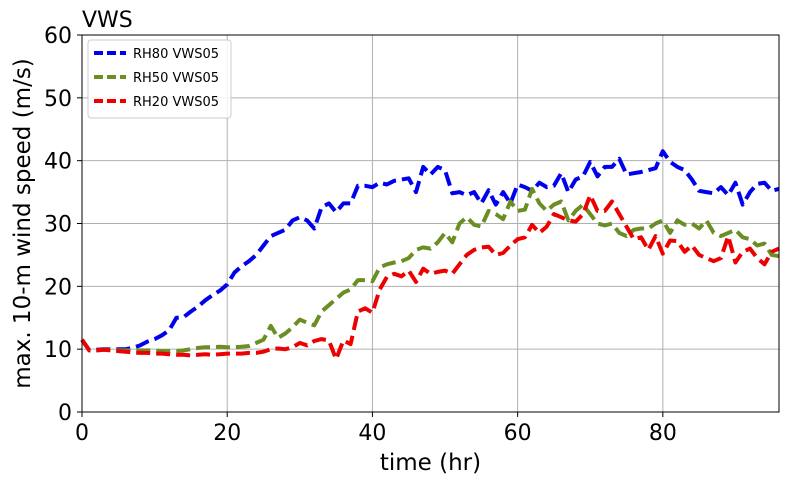 The image size is (792, 485). Describe the element at coordinates (227, 433) in the screenshot. I see `x-tick-label: 20` at that location.